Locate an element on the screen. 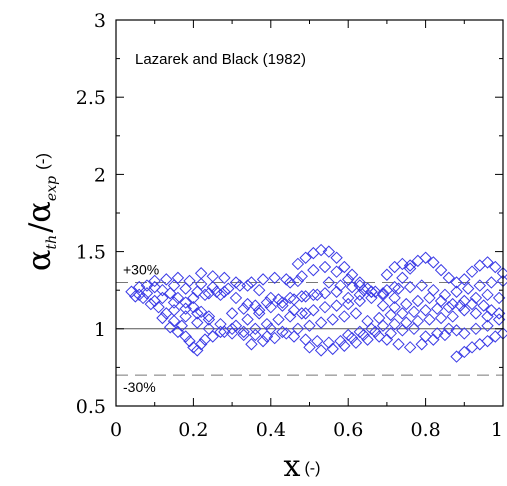 This screenshot has width=507, height=486. y-tick-label: 2 is located at coordinates (100, 175).